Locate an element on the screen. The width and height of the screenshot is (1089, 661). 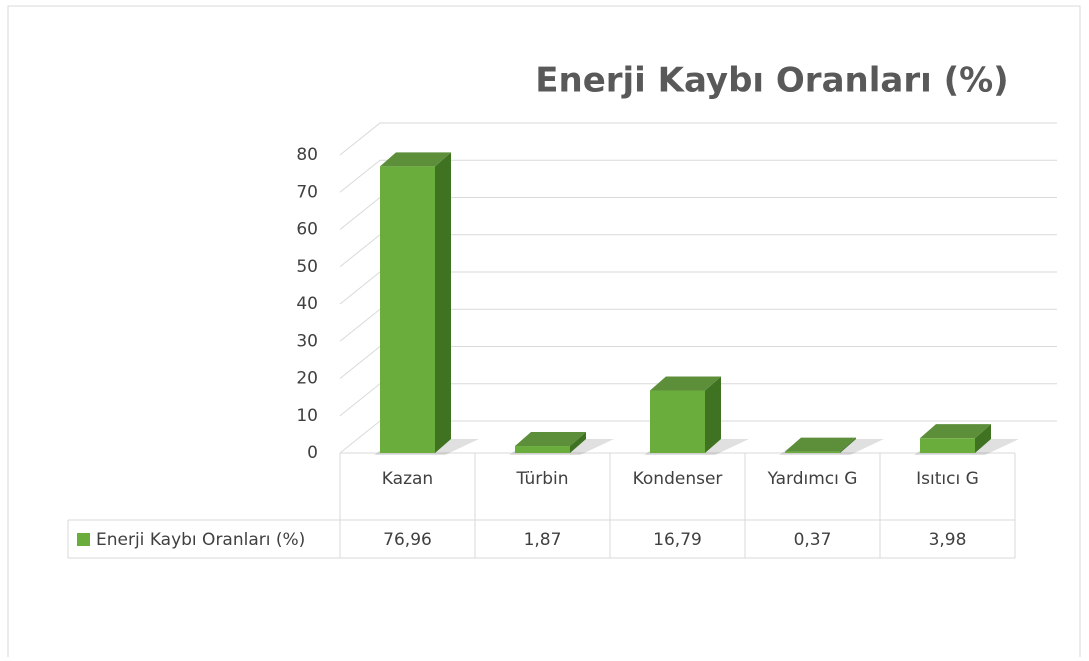
x-tick-label: Yardımcı G is located at coordinates (812, 479).